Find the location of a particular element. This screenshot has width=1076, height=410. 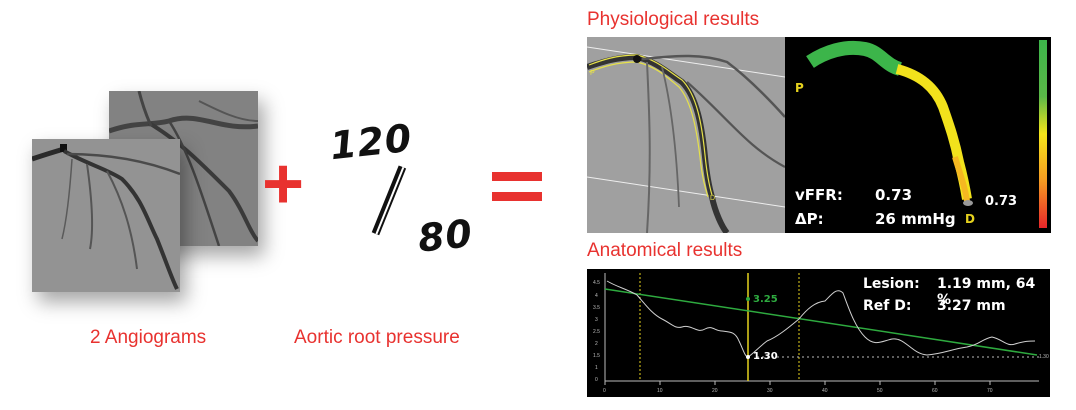

physiological-angiogram: P D is located at coordinates (686, 135).